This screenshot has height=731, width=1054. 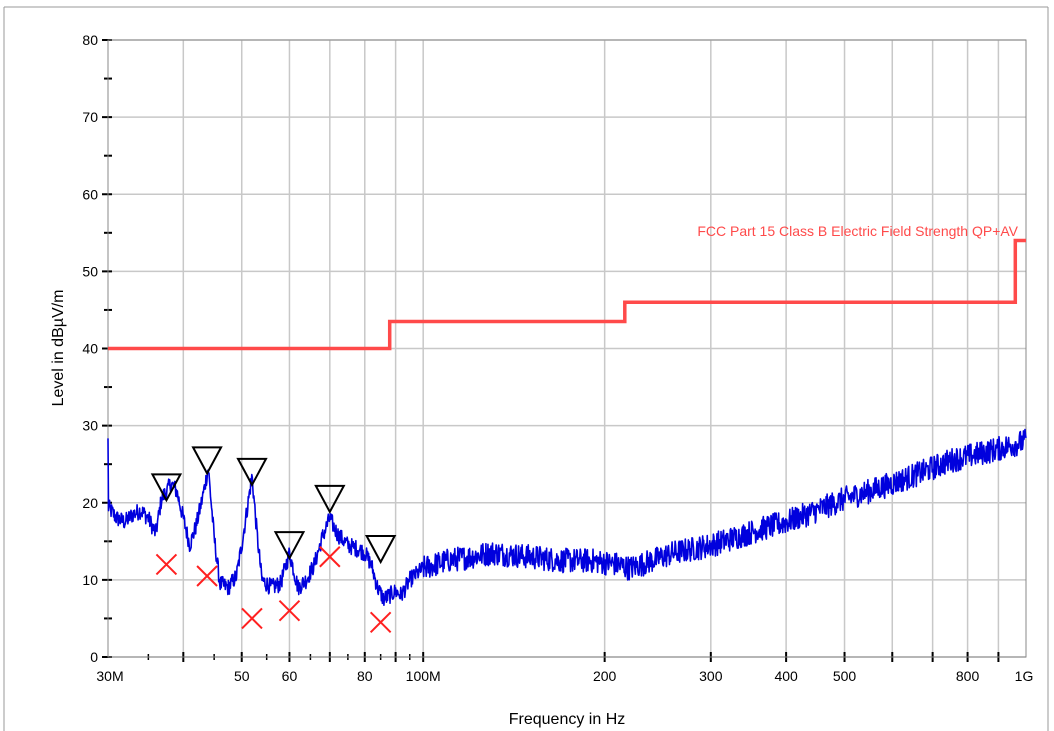 I want to click on y-tick-label: 70, so click(x=90, y=117).